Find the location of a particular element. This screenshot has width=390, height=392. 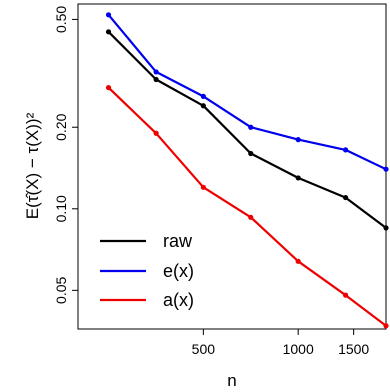

legend-label: e(x) is located at coordinates (178, 271).